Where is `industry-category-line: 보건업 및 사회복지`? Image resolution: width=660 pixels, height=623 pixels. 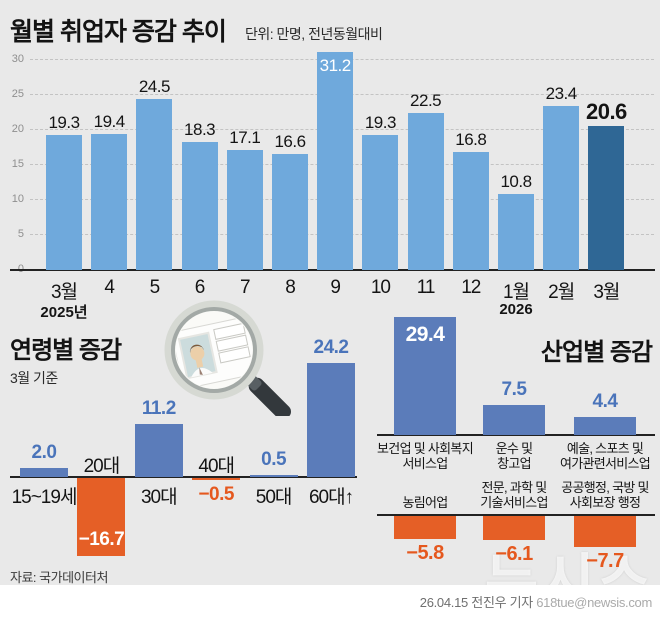 industry-category-line: 보건업 및 사회복지 is located at coordinates (425, 448).